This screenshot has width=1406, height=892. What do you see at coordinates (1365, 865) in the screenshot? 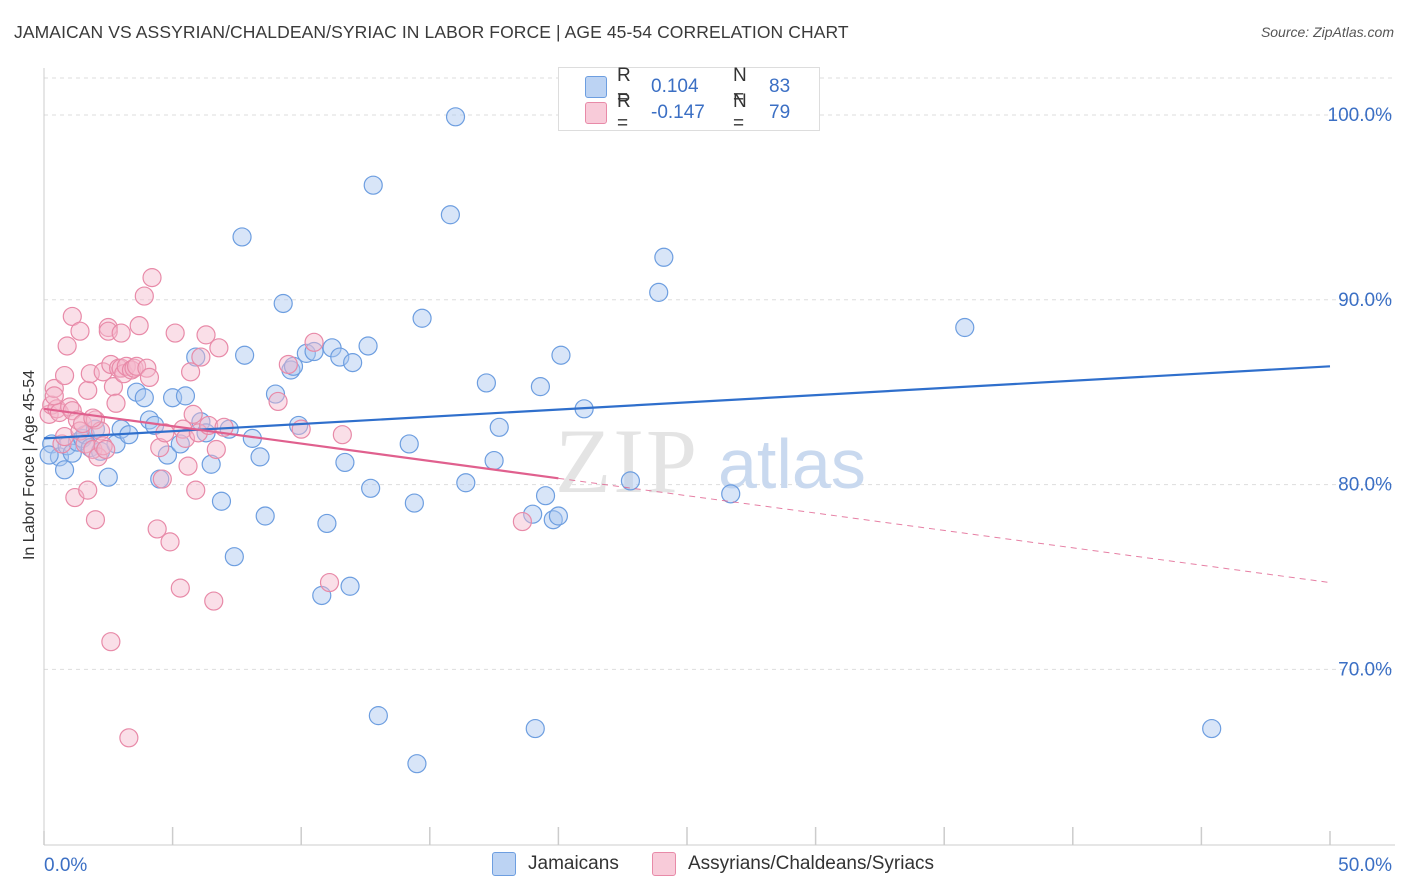
I see `x-tick-label: 50.0%` at bounding box center [1365, 865].